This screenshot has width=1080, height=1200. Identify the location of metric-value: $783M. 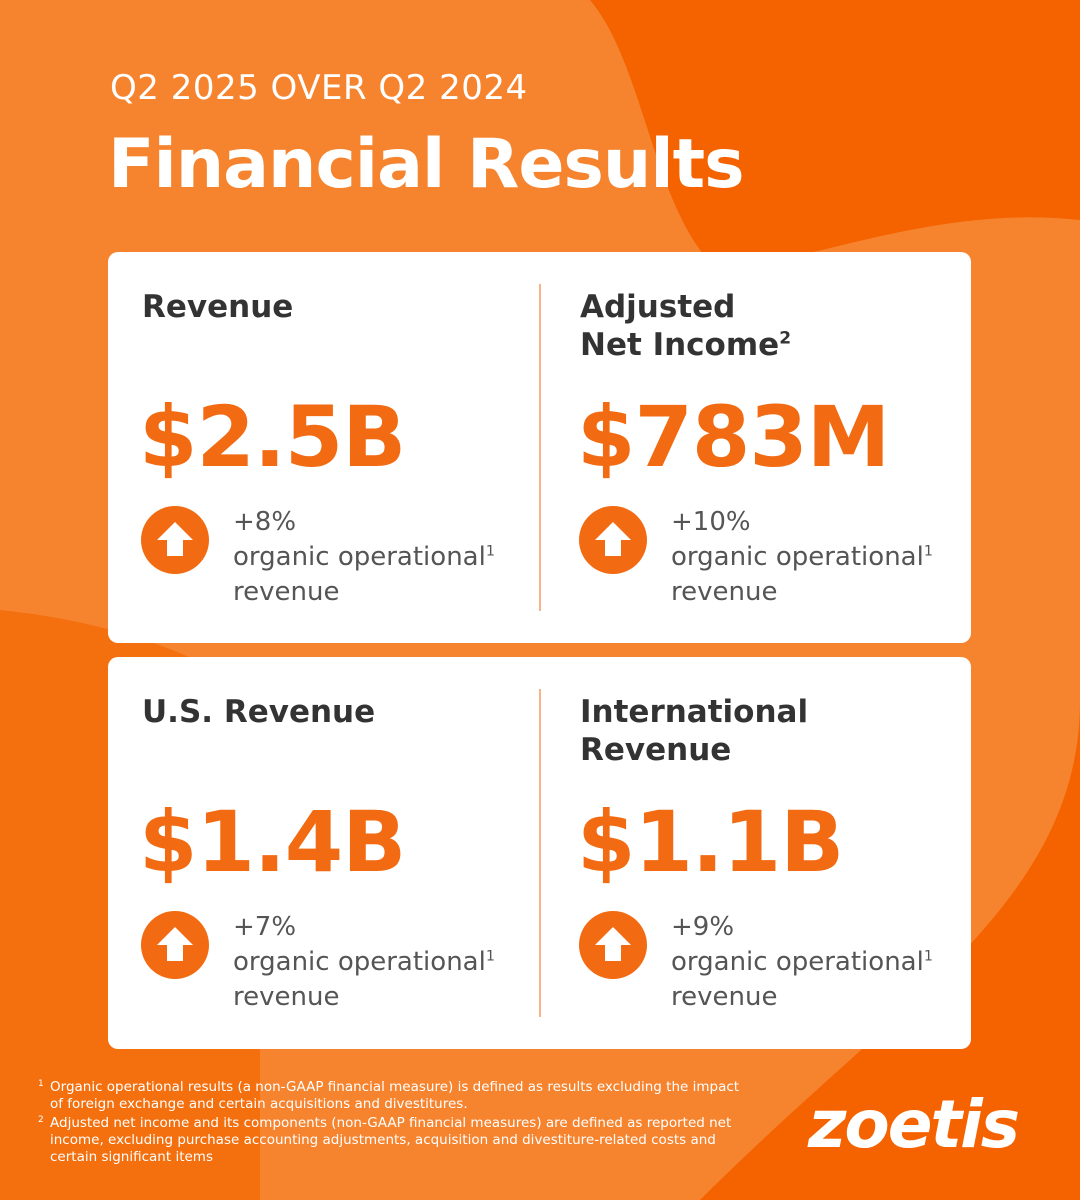
(733, 437).